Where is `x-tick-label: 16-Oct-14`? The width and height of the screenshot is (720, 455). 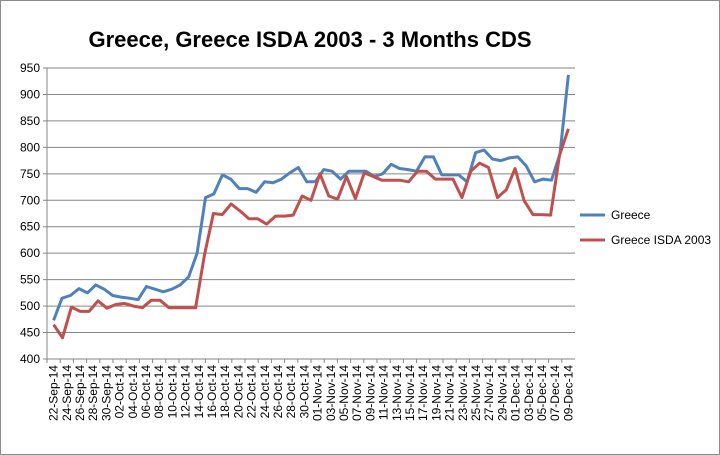
x-tick-label: 16-Oct-14 is located at coordinates (212, 392).